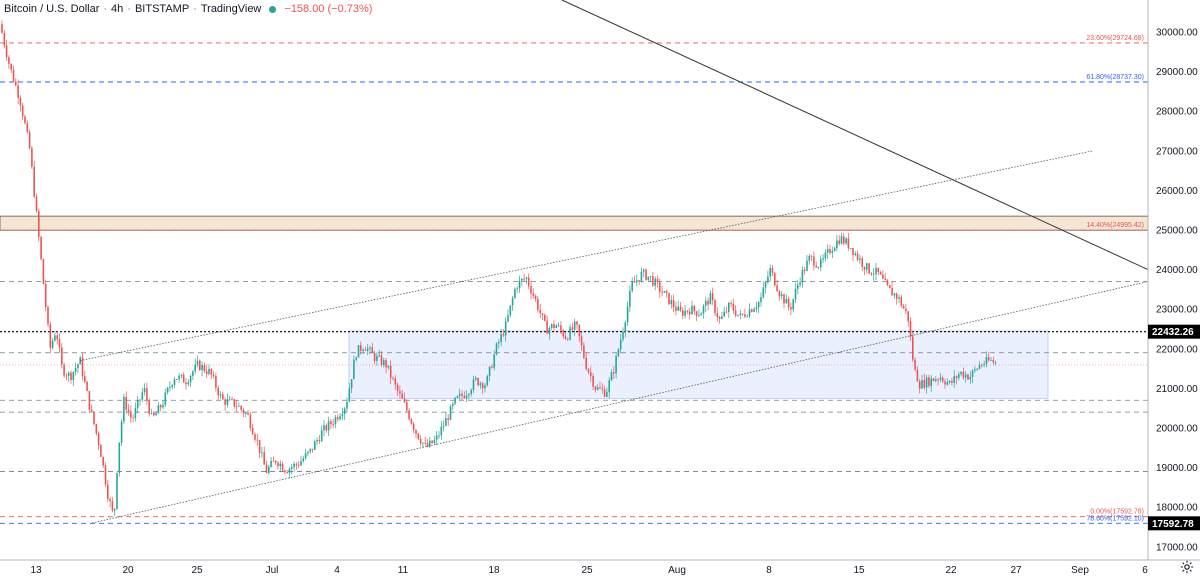 Image resolution: width=1200 pixels, height=583 pixels. What do you see at coordinates (117, 9) in the screenshot?
I see `interval-label: 4h` at bounding box center [117, 9].